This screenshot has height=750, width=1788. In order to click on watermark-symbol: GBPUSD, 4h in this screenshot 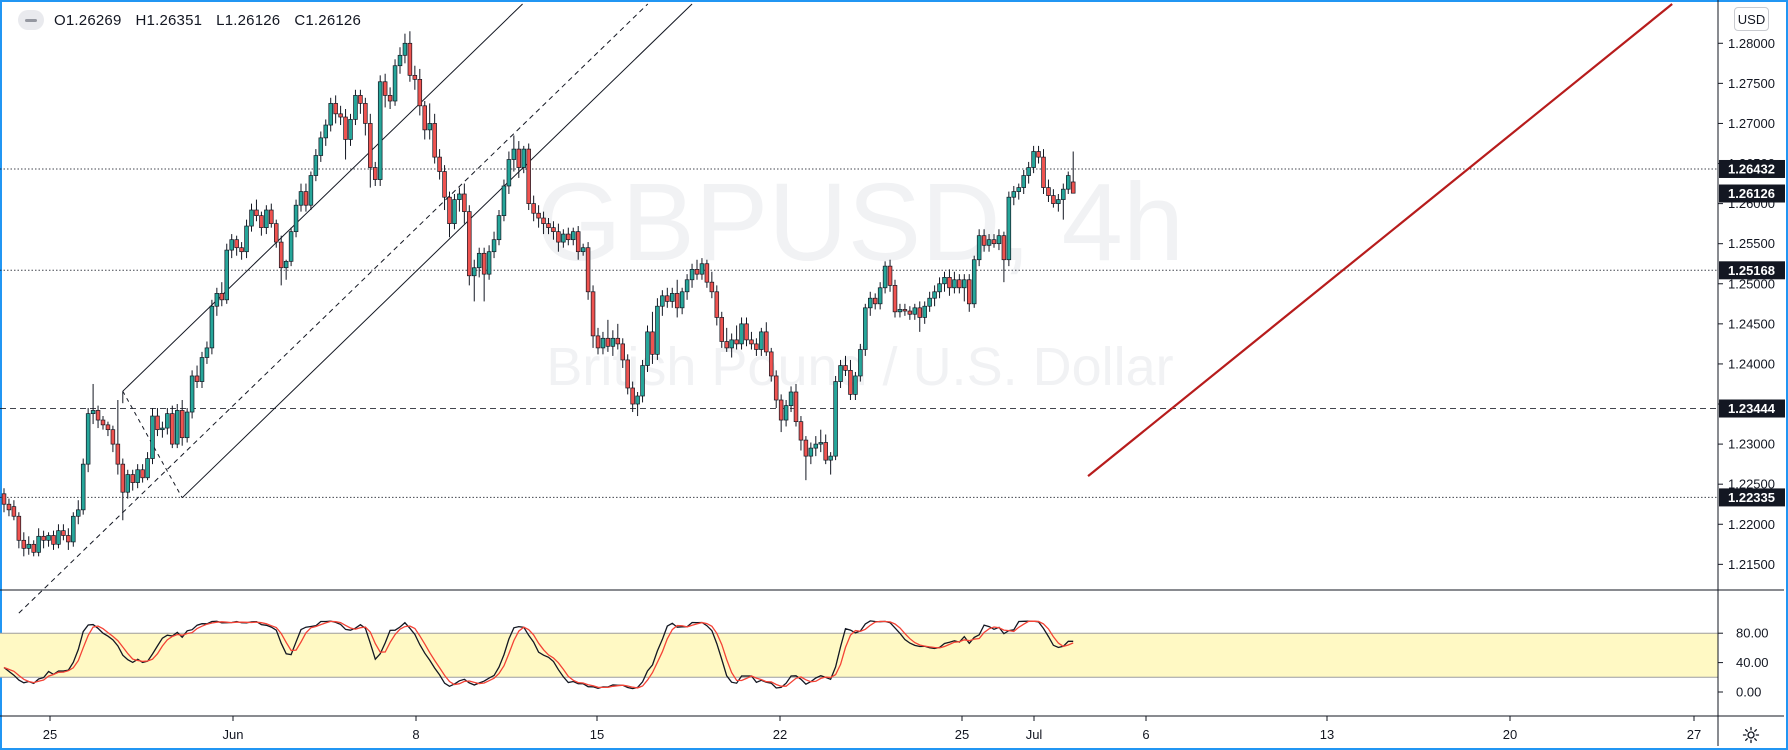, I will do `click(860, 222)`.